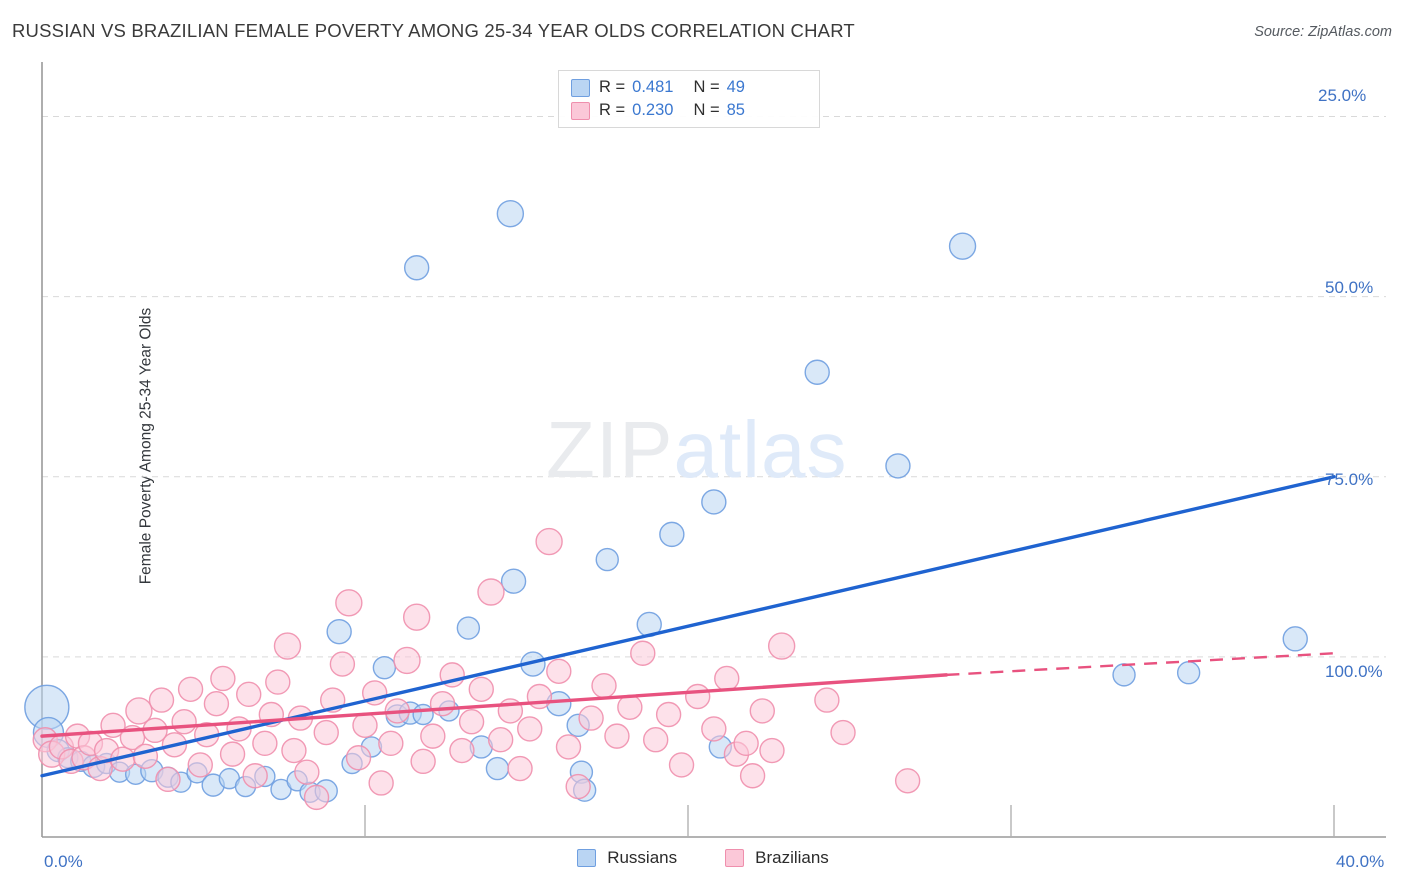  I want to click on r-value-brazilians: 0.230, so click(653, 110).